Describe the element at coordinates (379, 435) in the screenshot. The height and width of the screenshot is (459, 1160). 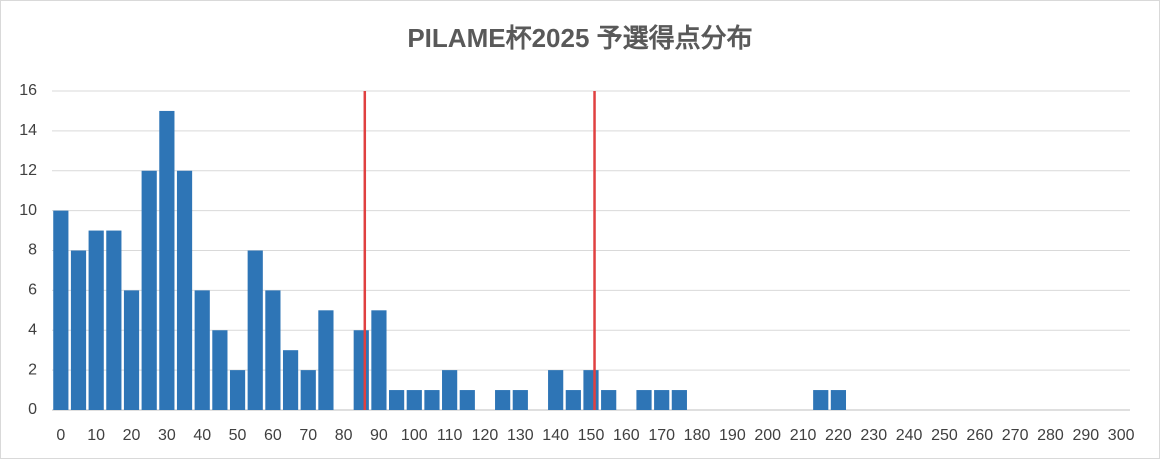
I see `x-tick-label: 90` at that location.